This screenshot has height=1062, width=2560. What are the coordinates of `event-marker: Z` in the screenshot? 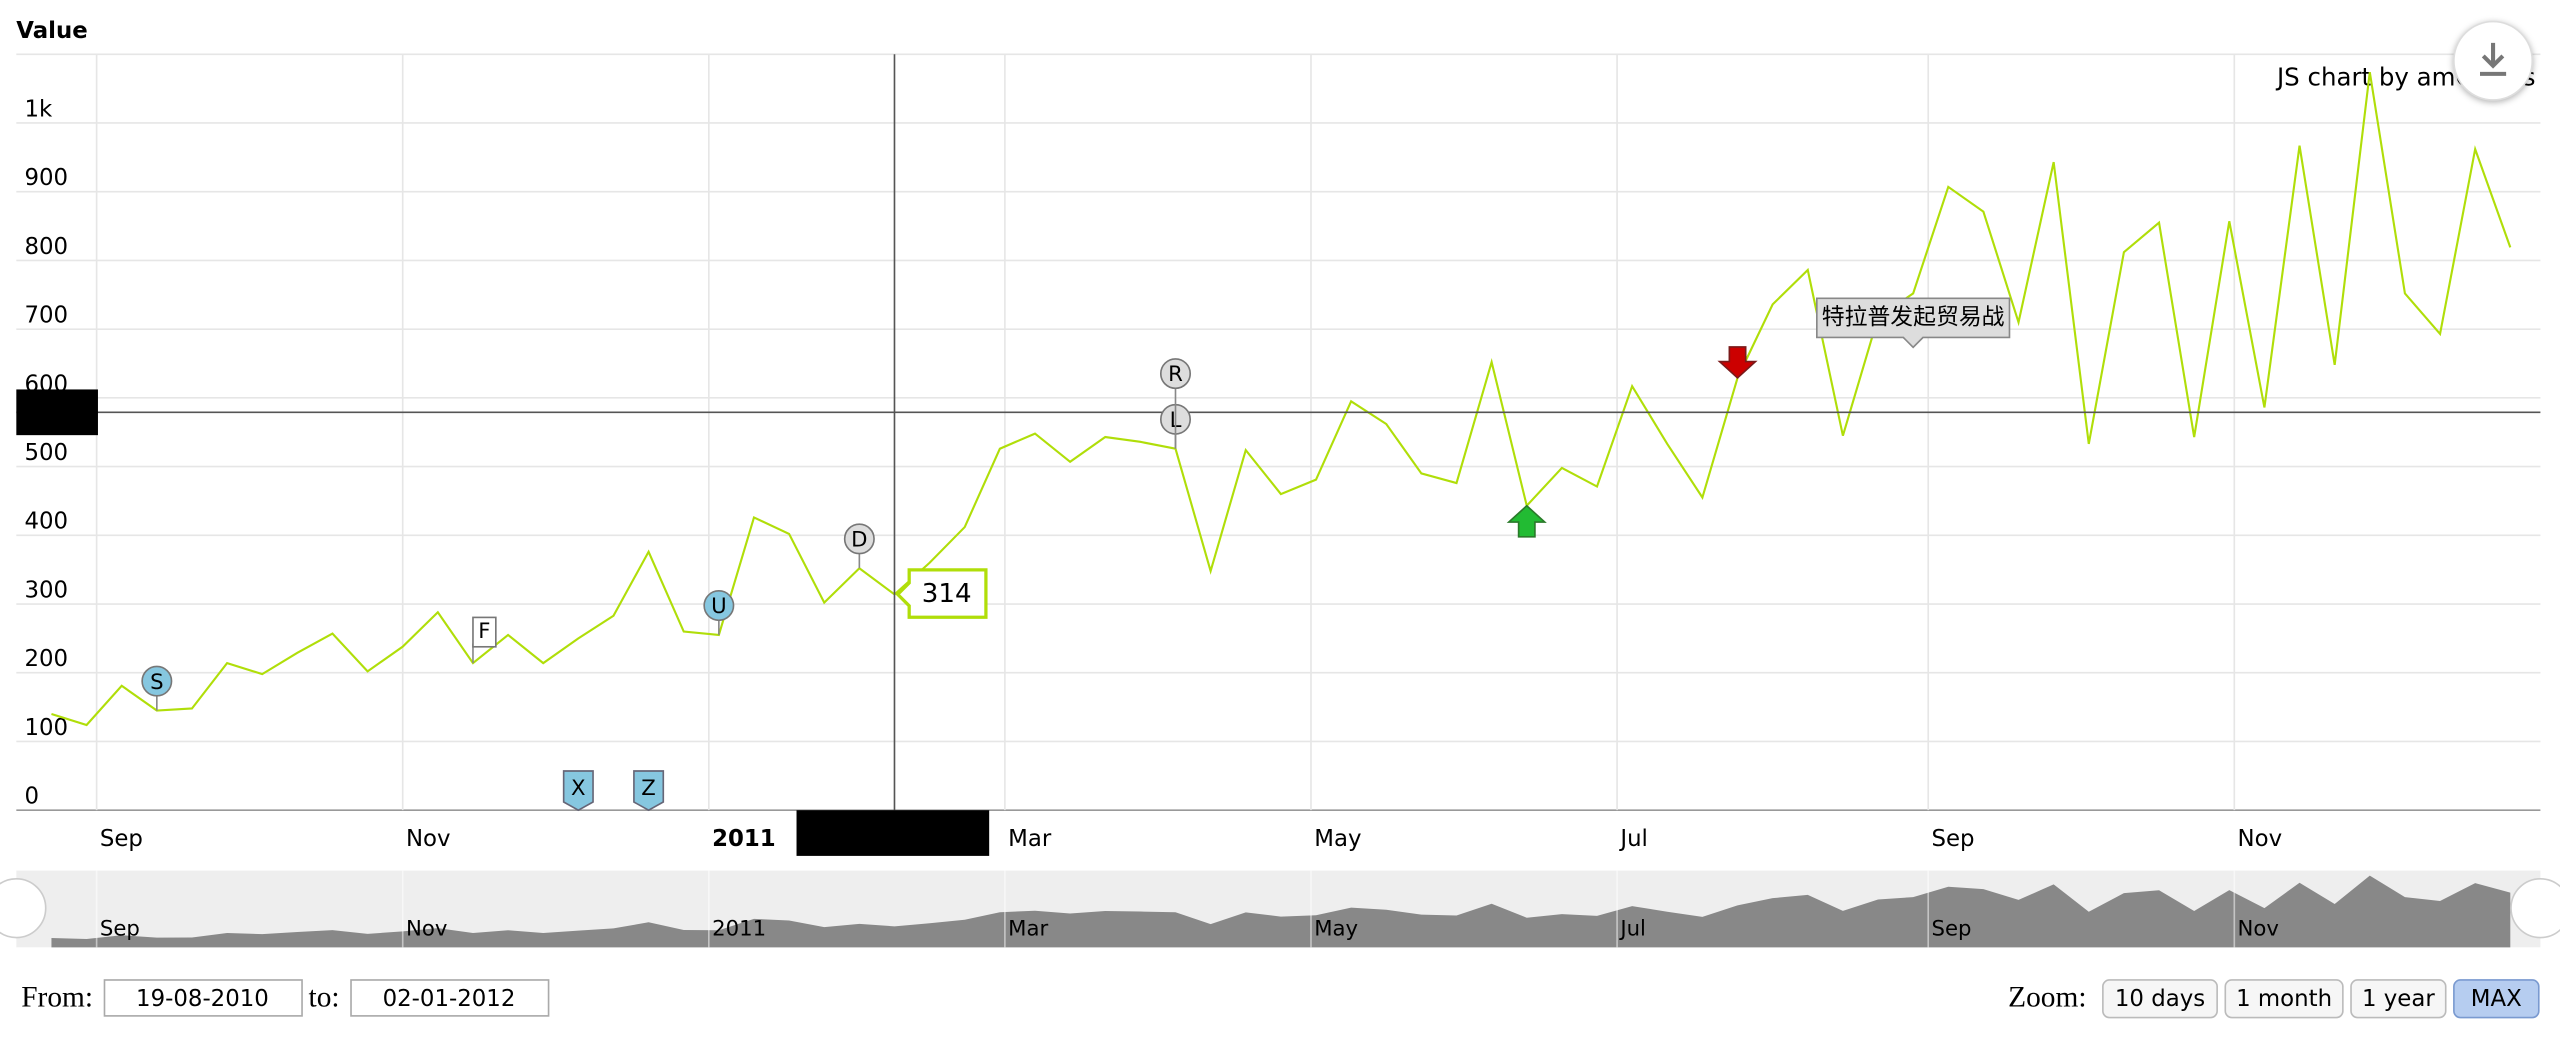 It's located at (649, 791).